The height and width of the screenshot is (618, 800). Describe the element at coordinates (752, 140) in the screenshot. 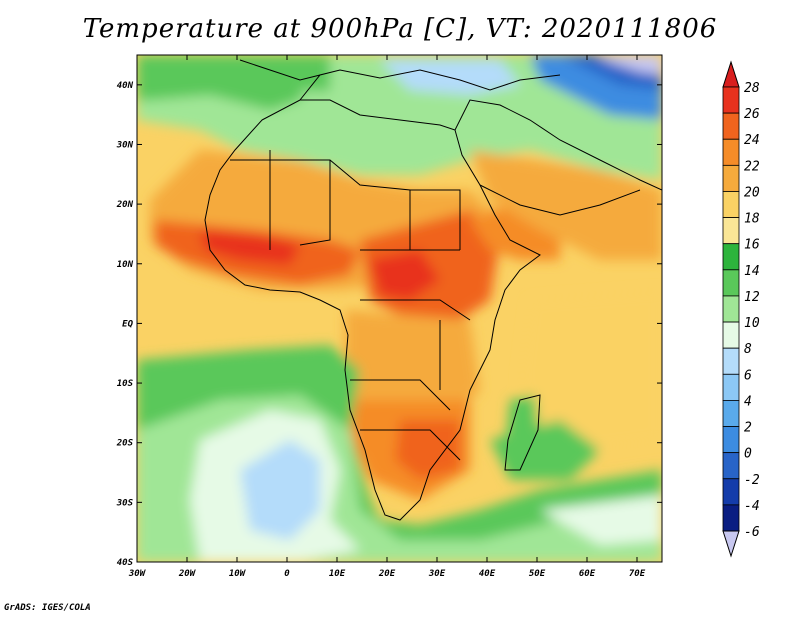

I see `colorbar-label: 24` at that location.